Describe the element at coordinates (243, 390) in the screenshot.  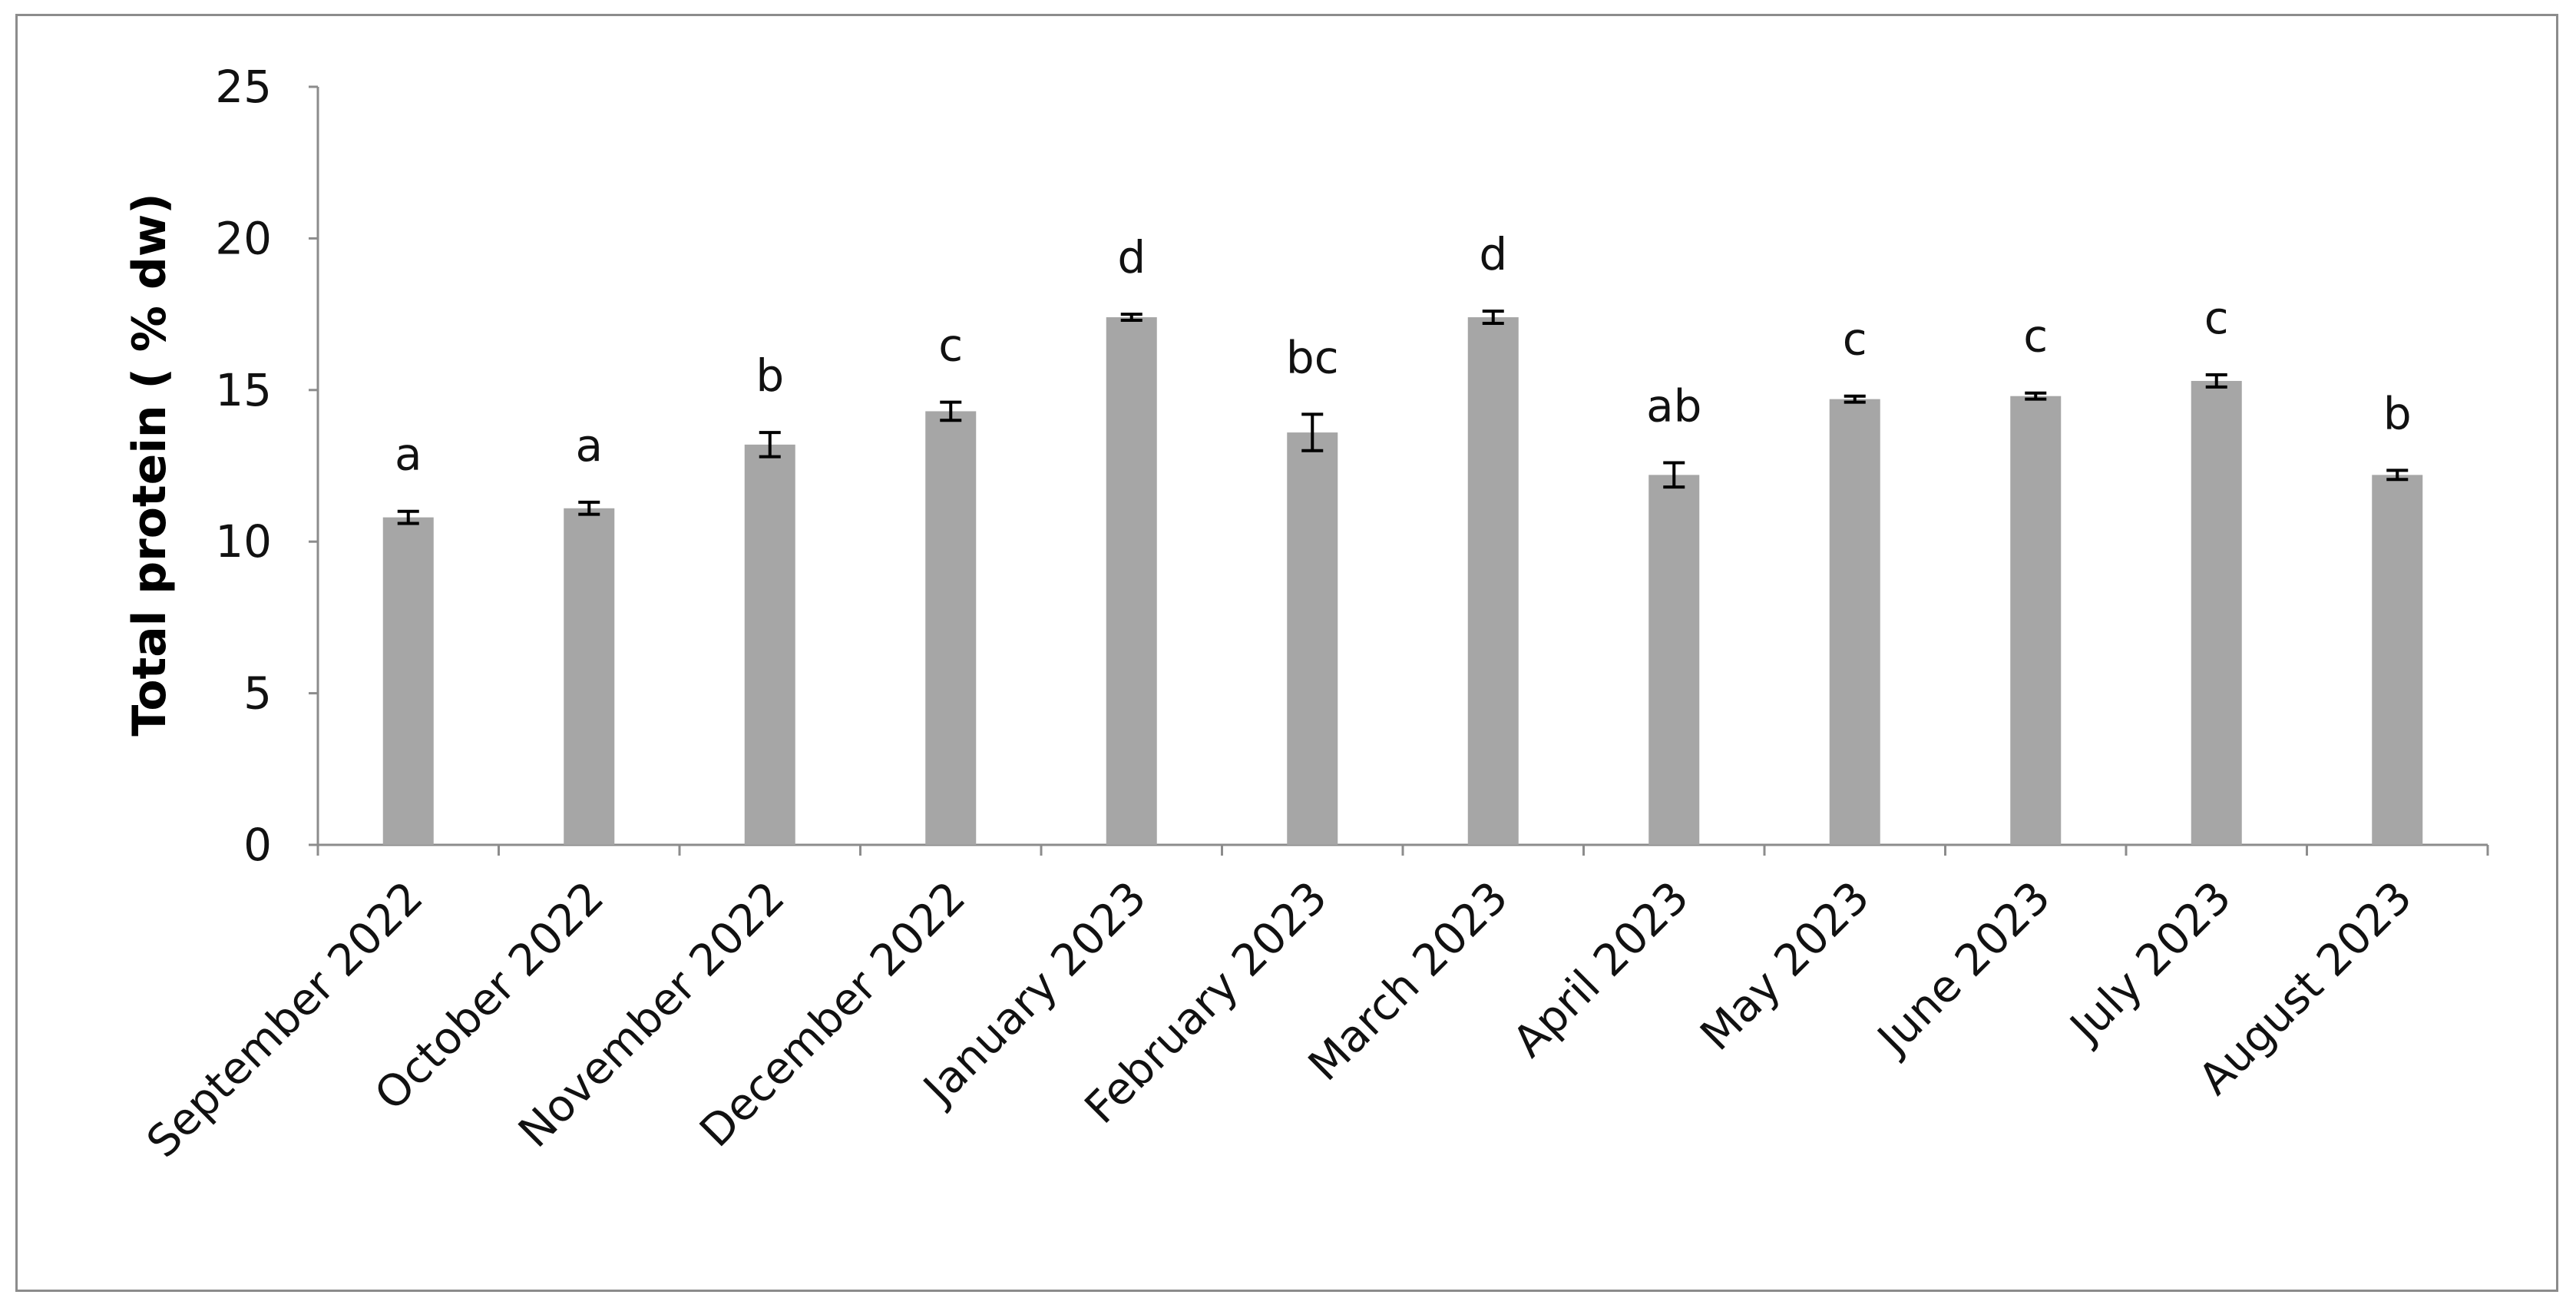
I see `y-tick-label: 15` at that location.